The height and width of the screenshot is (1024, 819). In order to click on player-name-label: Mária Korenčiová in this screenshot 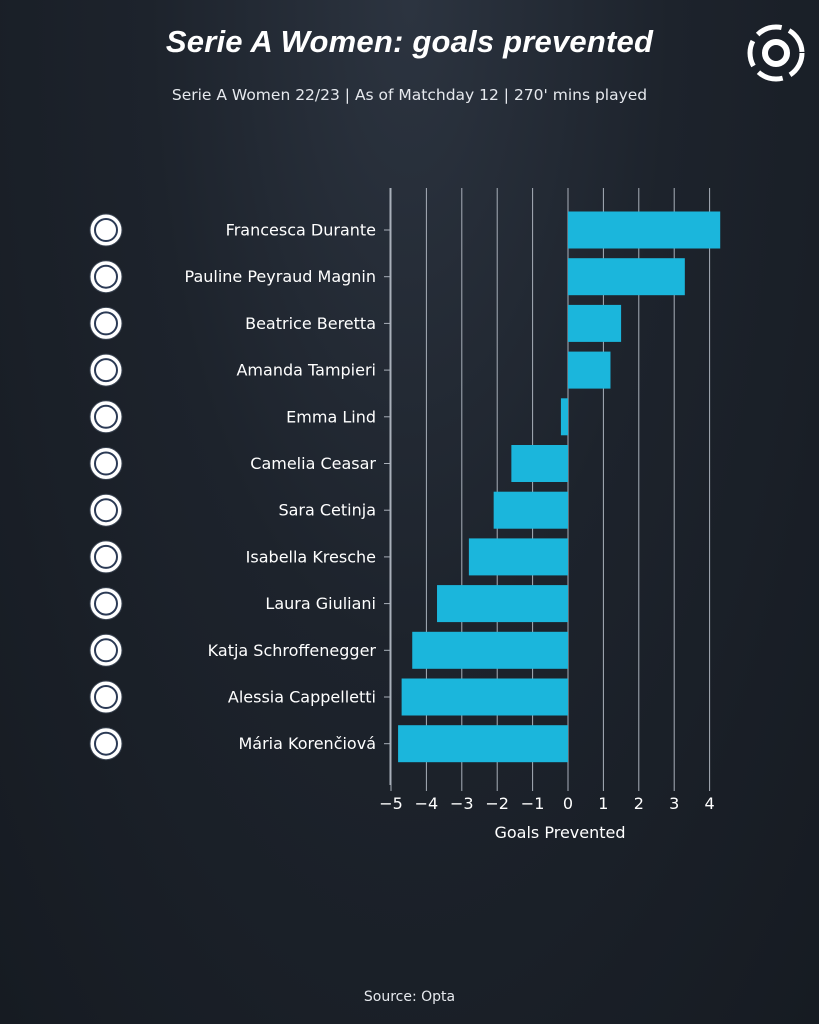, I will do `click(307, 743)`.